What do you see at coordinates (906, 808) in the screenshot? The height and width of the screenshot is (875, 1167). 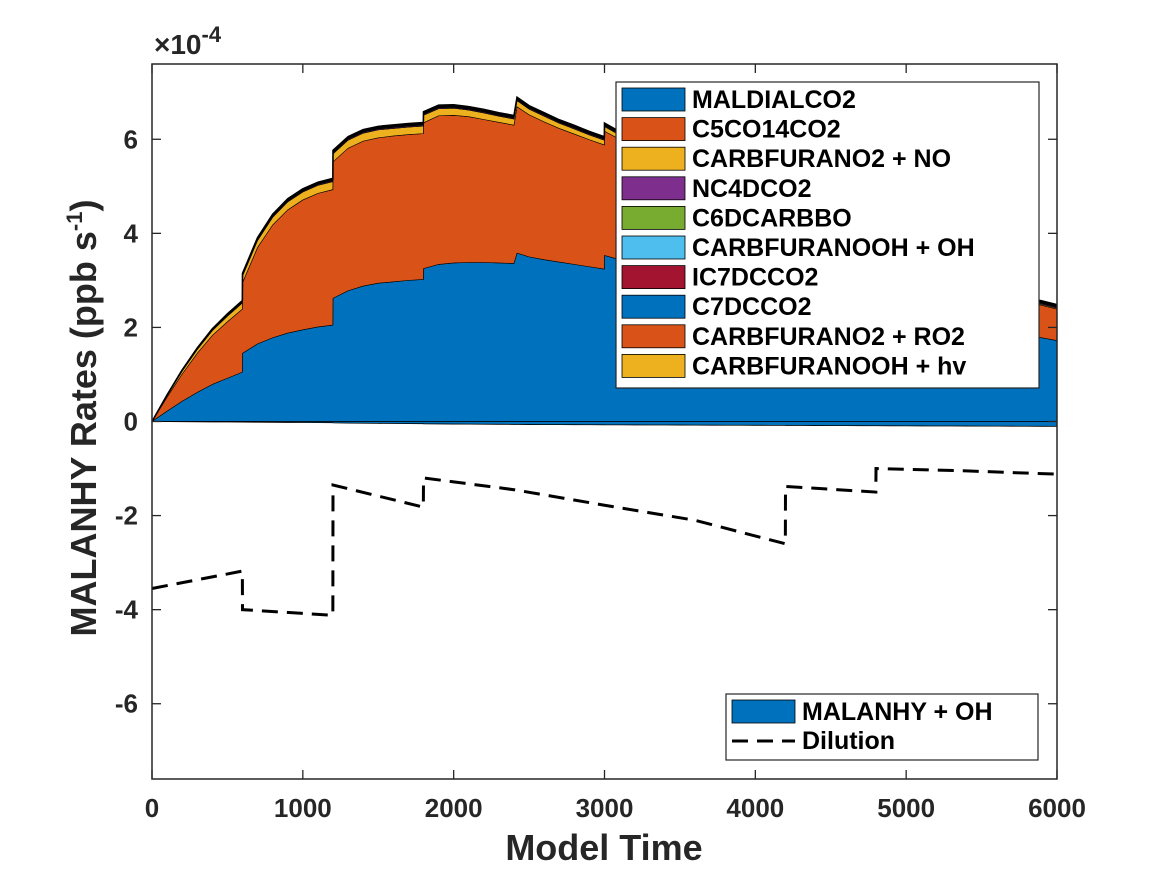 I see `x-tick-label: 5000` at bounding box center [906, 808].